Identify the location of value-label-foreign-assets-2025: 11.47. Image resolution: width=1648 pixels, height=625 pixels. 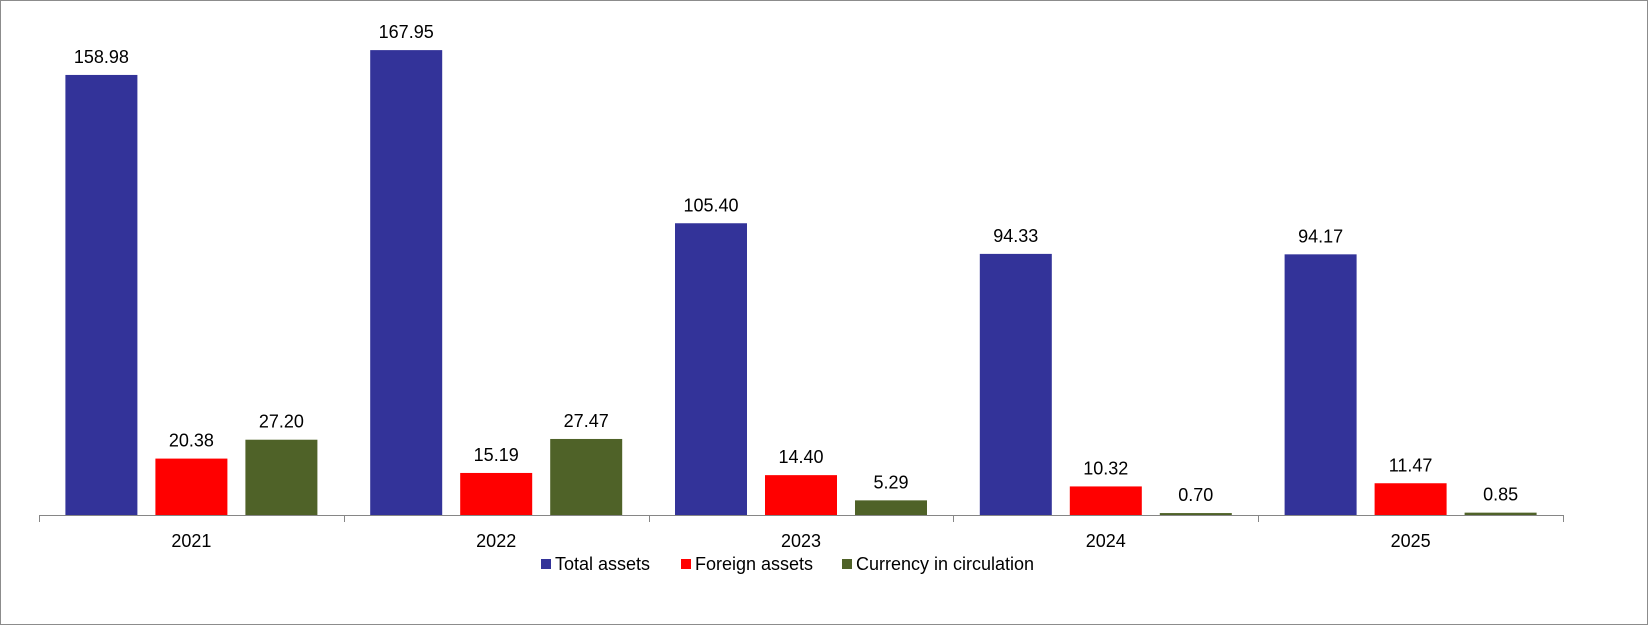
(1411, 465).